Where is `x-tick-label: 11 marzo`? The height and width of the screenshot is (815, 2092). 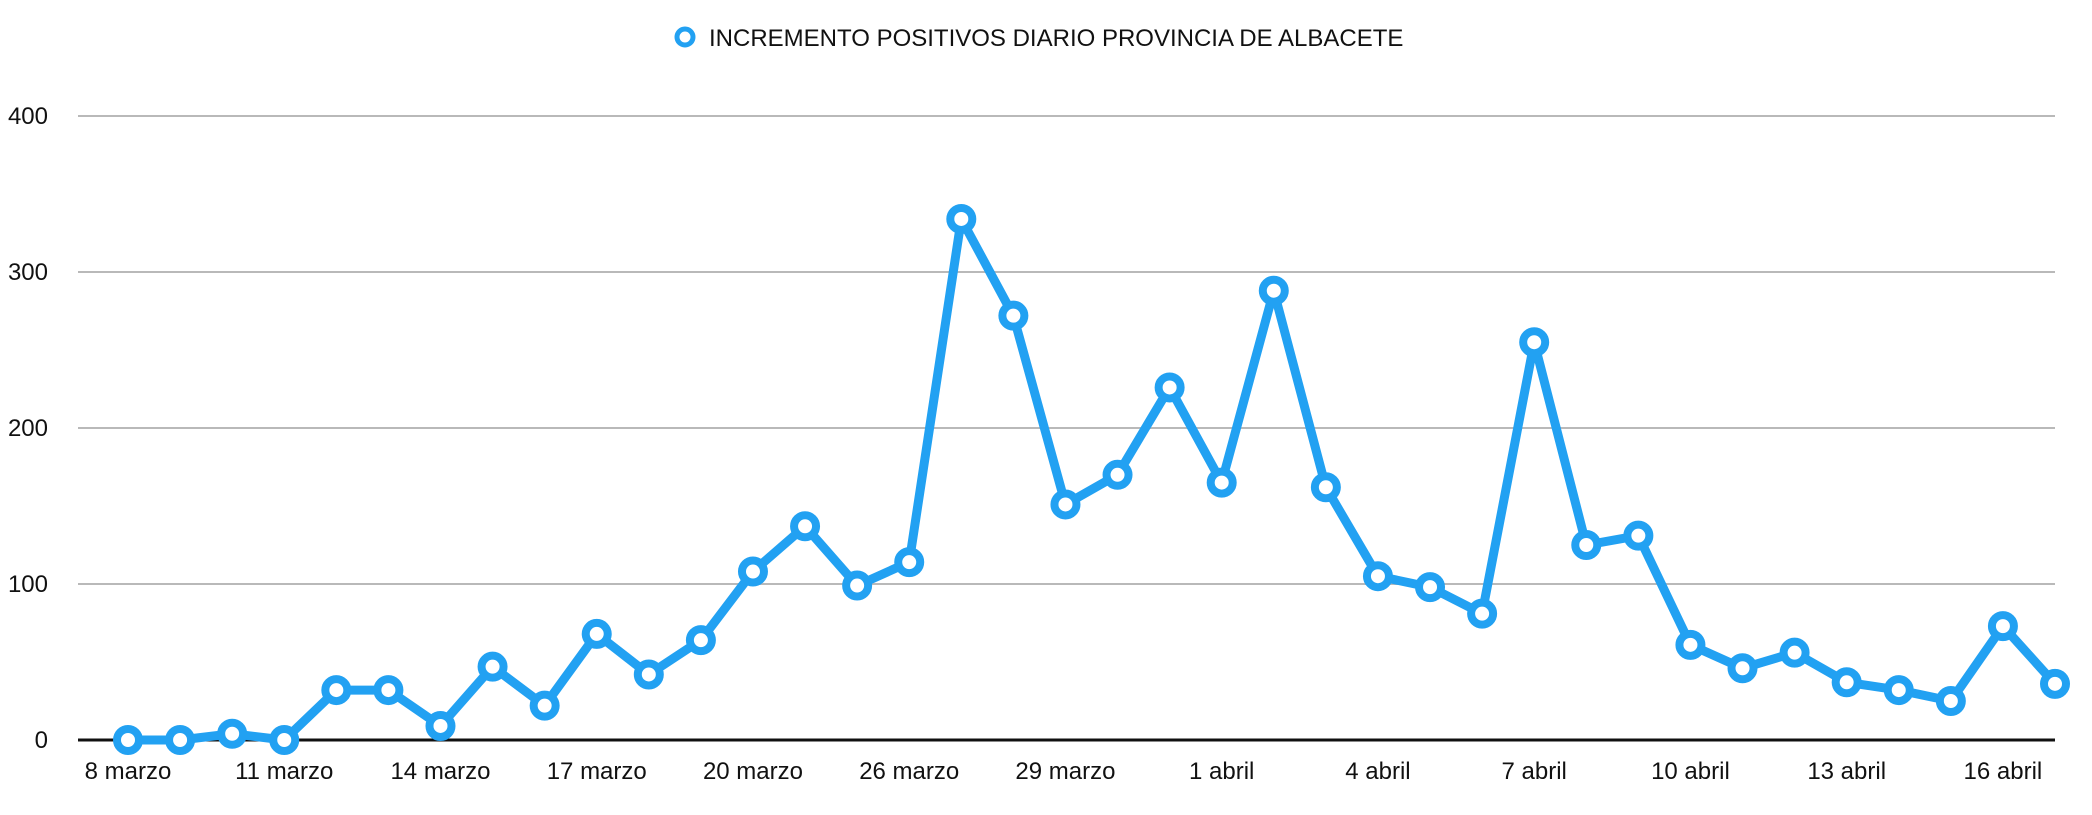
x-tick-label: 11 marzo is located at coordinates (284, 771).